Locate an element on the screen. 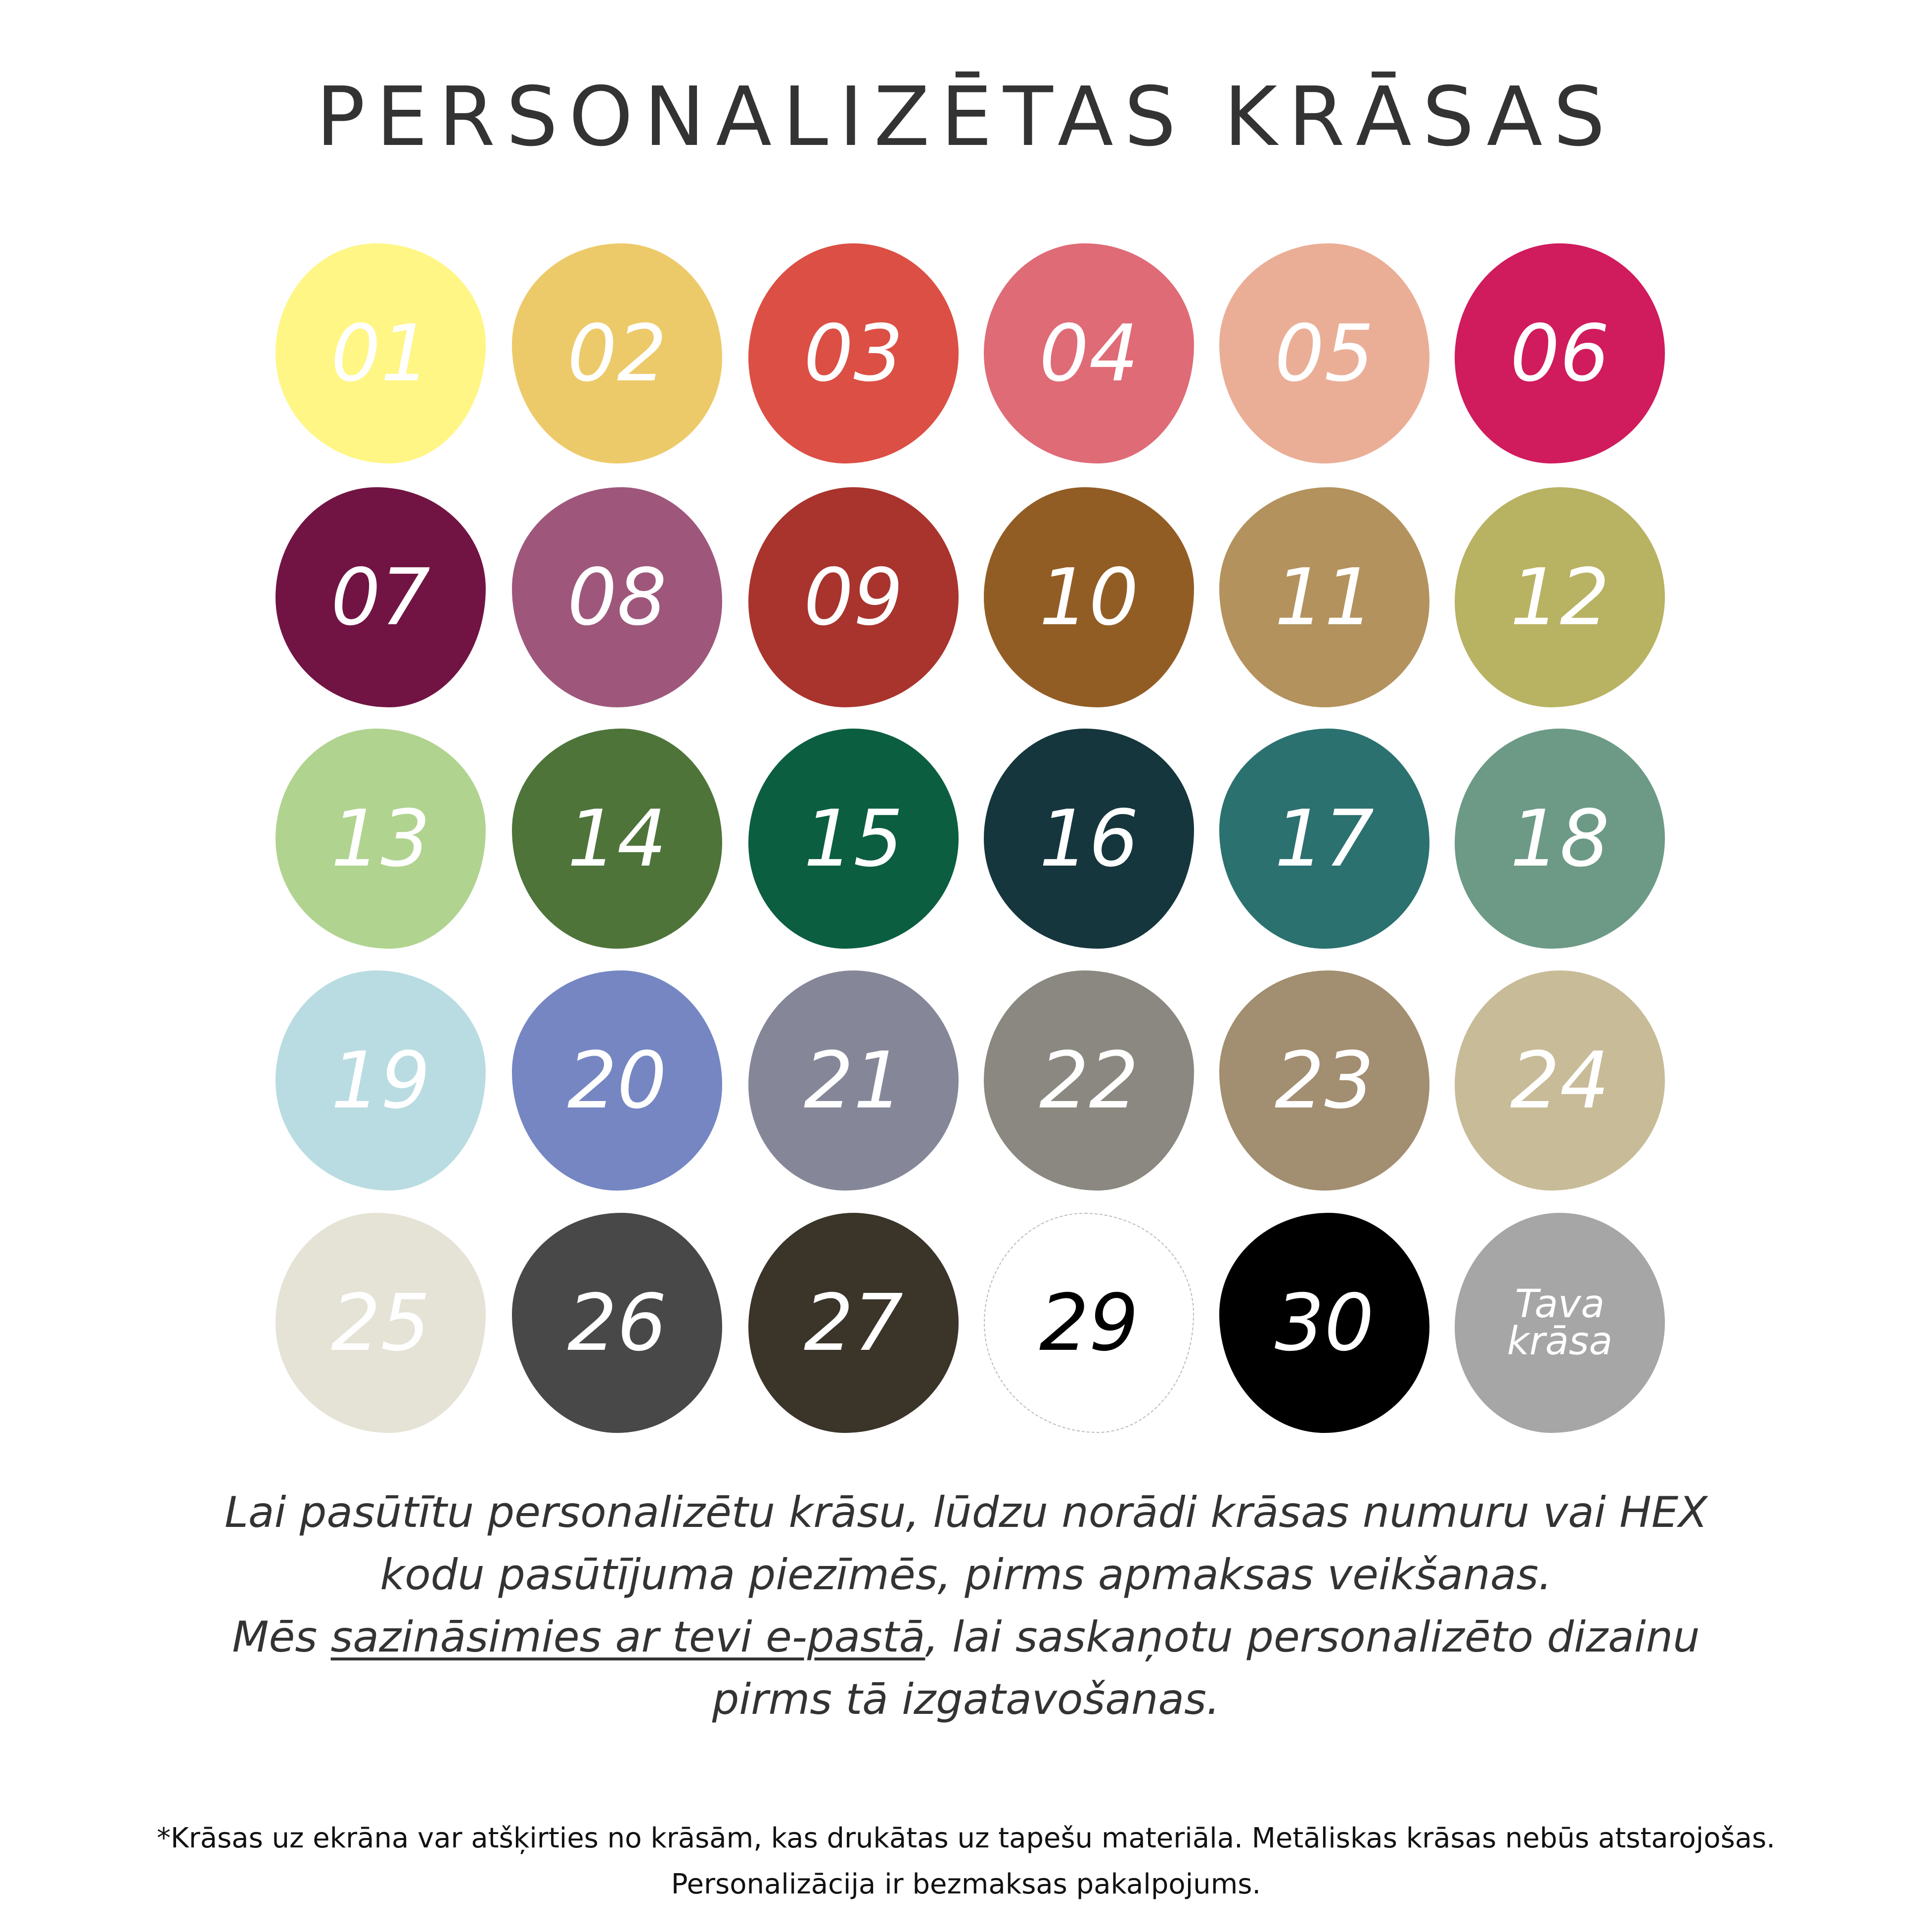 This screenshot has height=1932, width=1932. swatch-label: 18 is located at coordinates (1560, 838).